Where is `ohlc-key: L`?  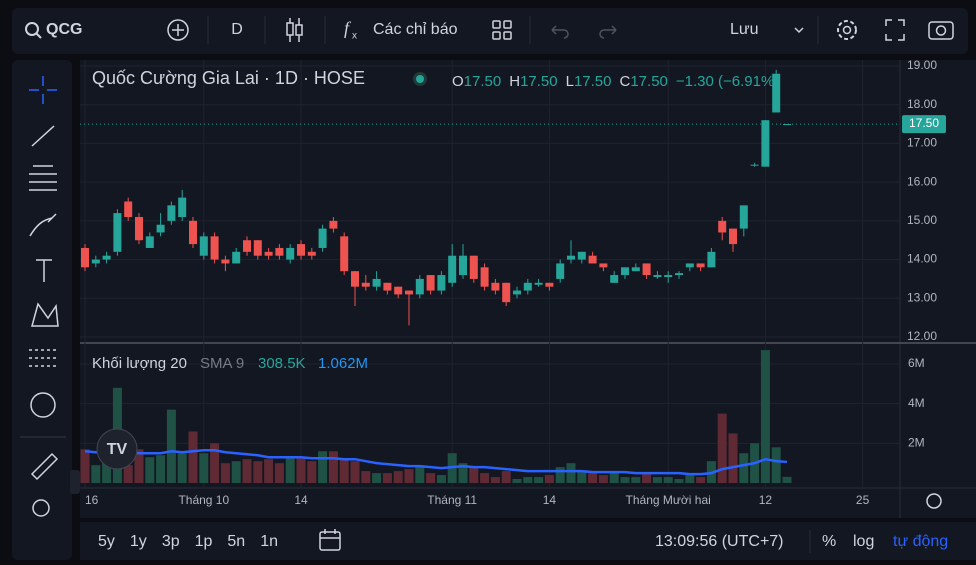
ohlc-key: L is located at coordinates (570, 81).